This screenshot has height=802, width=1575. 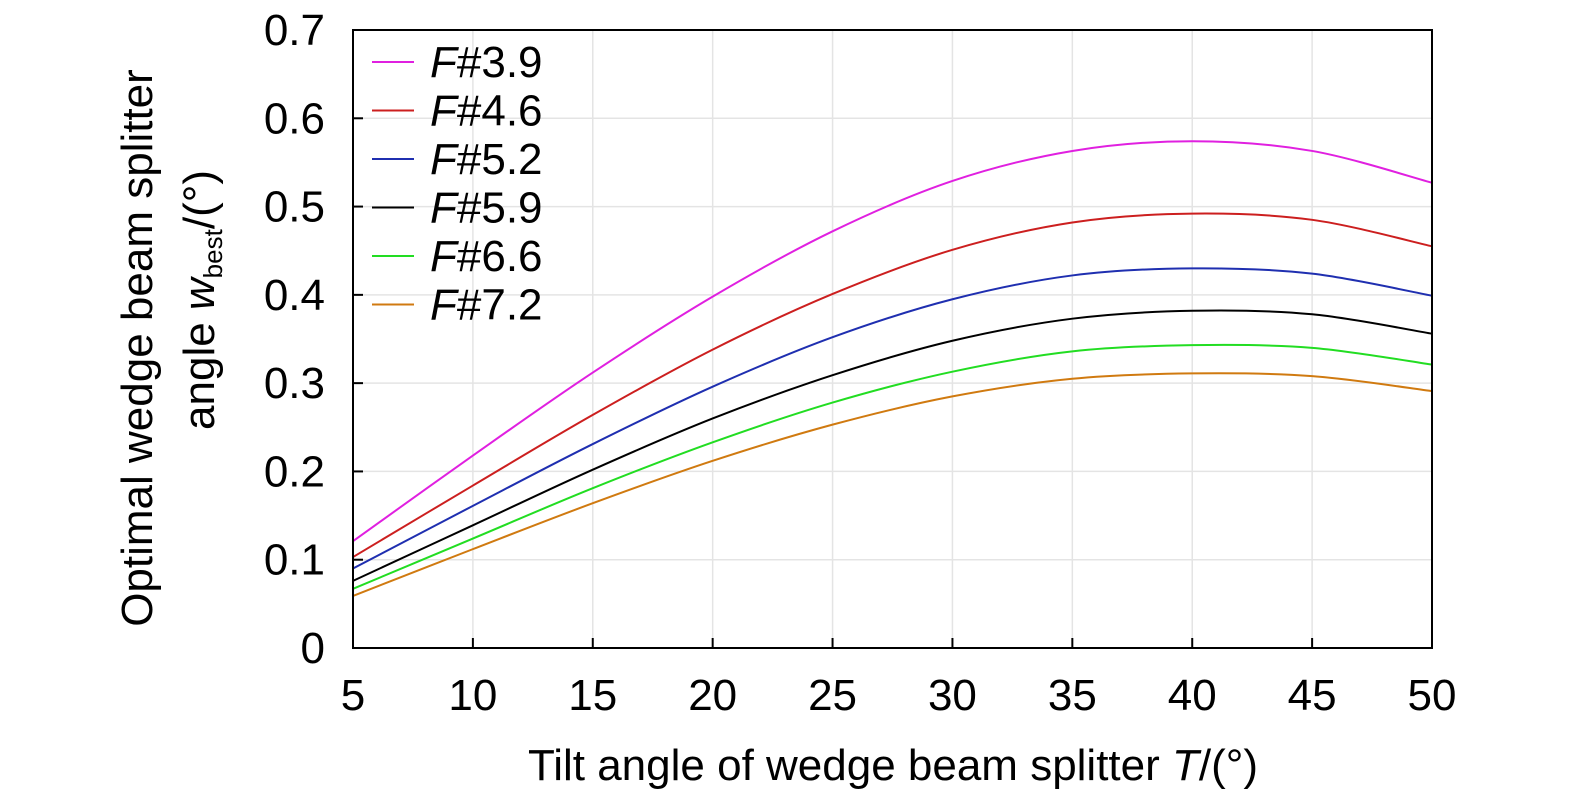 I want to click on y-tick-label: 0.6, so click(x=294, y=118).